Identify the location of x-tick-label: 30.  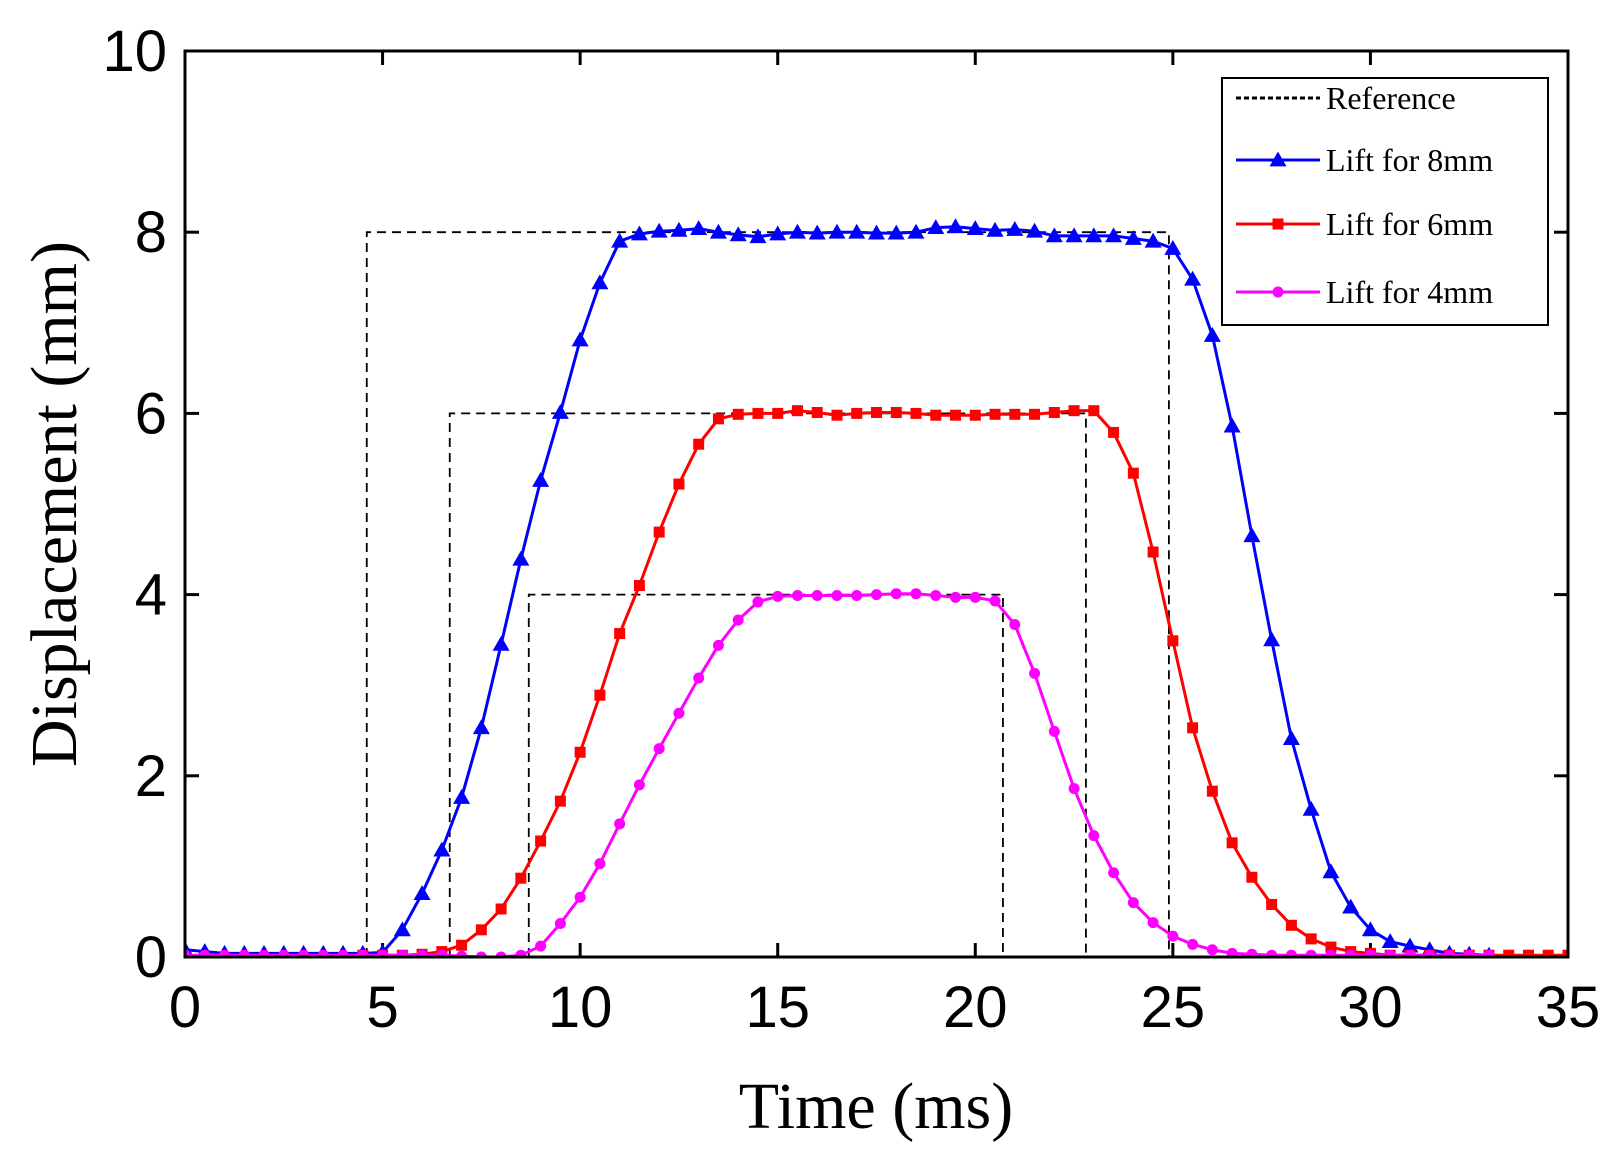
(1370, 1007).